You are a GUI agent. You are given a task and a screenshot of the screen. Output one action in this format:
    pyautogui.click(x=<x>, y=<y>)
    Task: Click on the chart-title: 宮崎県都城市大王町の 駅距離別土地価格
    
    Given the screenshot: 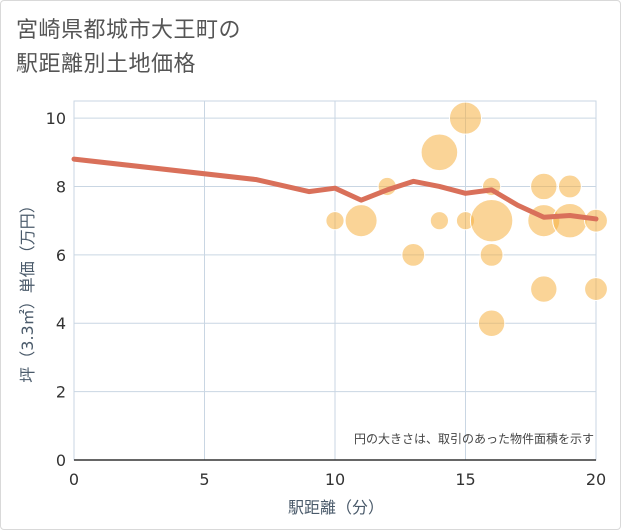 What is the action you would take?
    pyautogui.click(x=128, y=48)
    